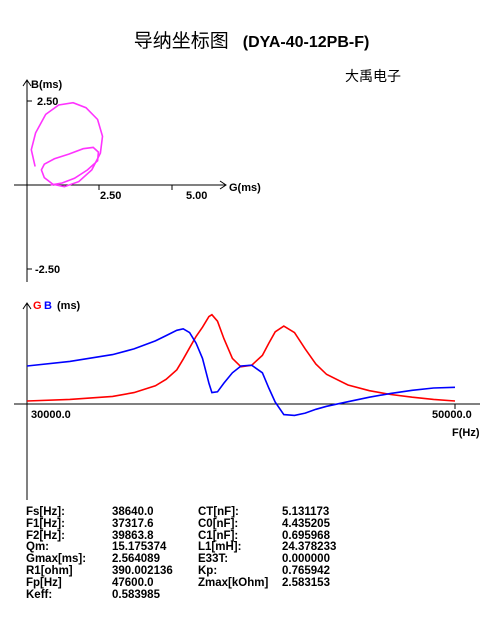 Image resolution: width=503 pixels, height=624 pixels. I want to click on param-value: 4.435205, so click(306, 523).